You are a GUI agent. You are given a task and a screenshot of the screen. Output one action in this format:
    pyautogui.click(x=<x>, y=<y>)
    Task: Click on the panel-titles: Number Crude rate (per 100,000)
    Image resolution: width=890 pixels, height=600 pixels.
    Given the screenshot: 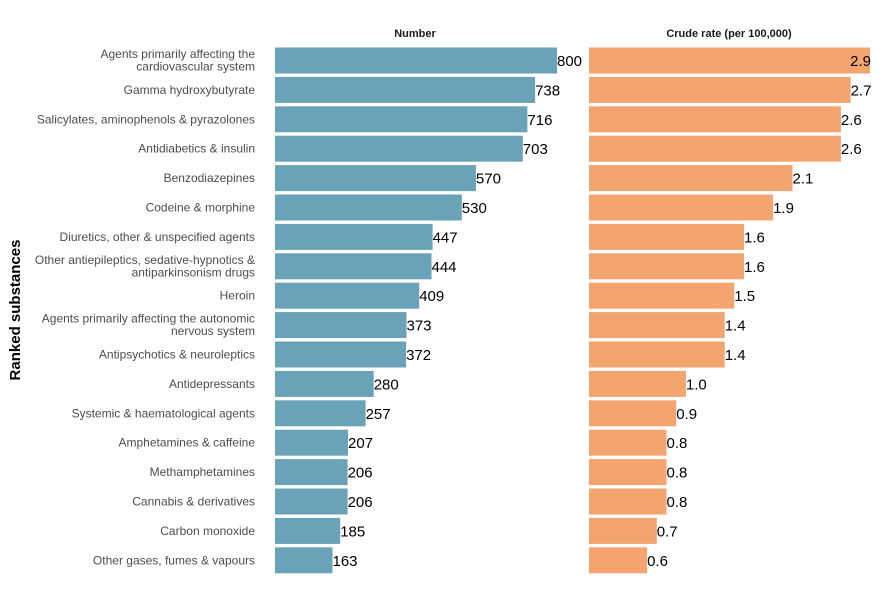 What is the action you would take?
    pyautogui.click(x=593, y=34)
    